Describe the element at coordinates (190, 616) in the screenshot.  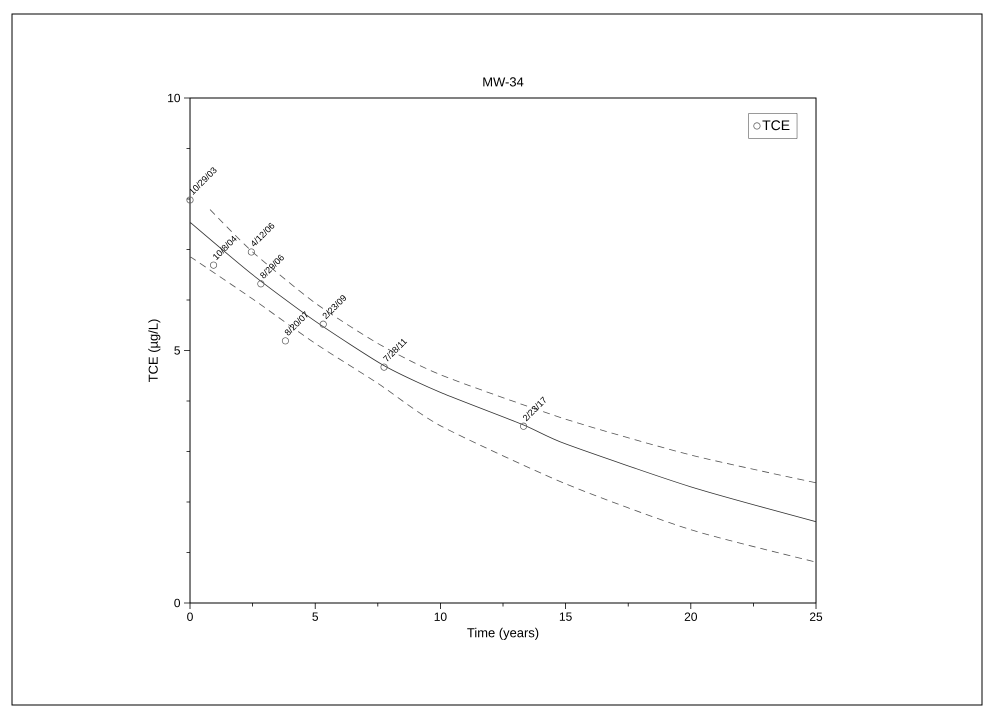
I see `x-tick-label: 0` at that location.